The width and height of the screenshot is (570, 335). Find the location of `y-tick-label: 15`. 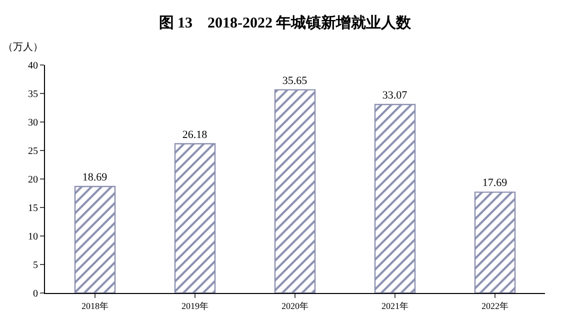

y-tick-label: 15 is located at coordinates (33, 208).